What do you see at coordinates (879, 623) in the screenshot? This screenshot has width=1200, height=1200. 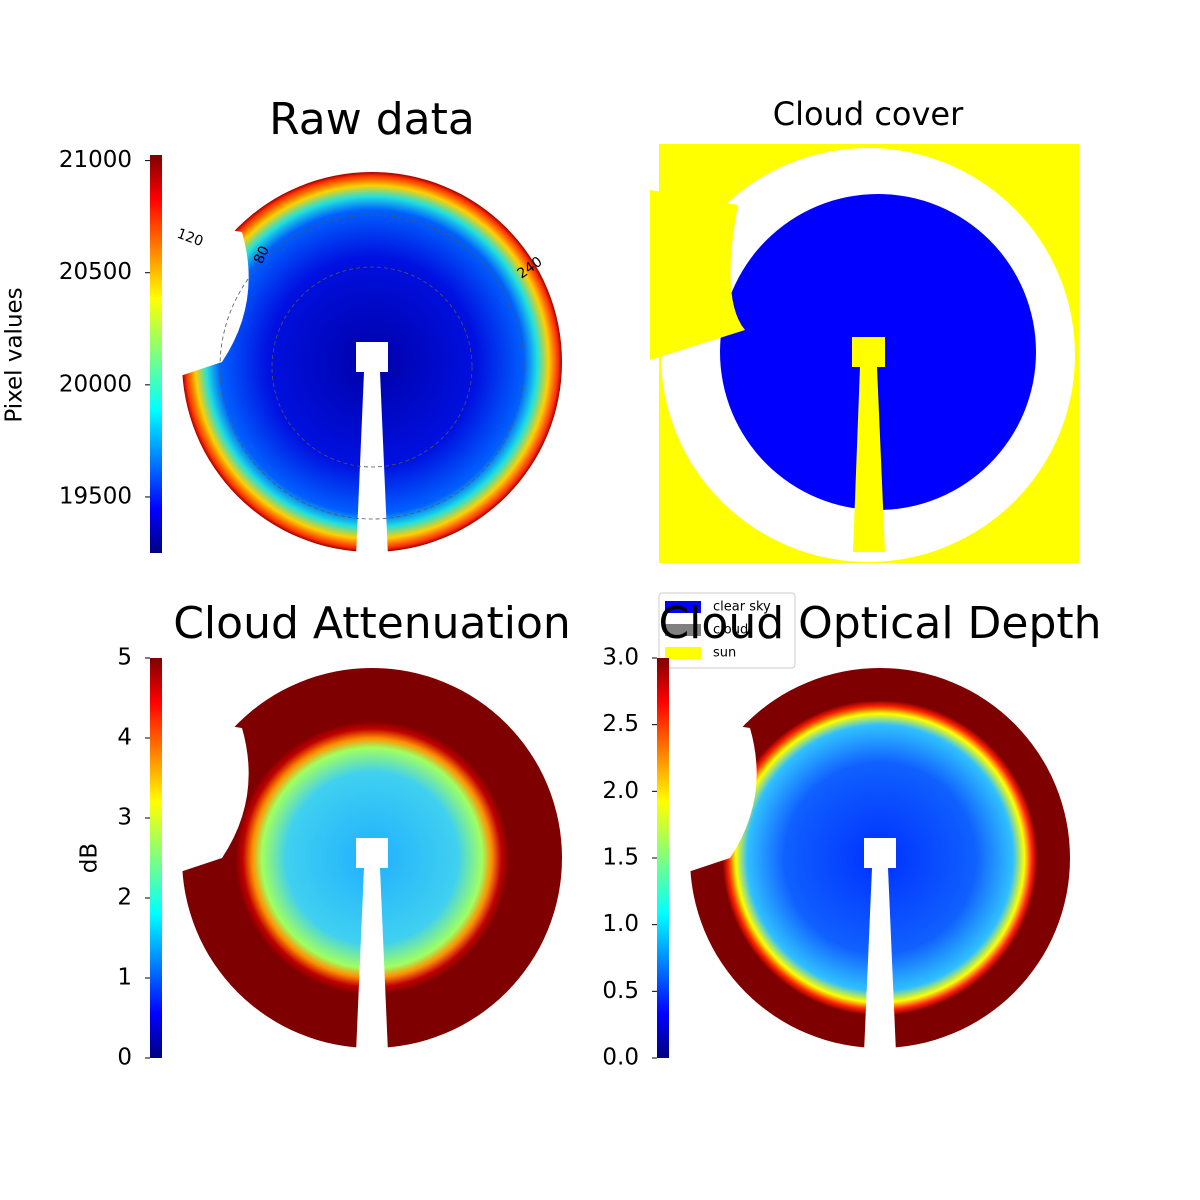 I see `panel-title: Cloud Optical Depth` at bounding box center [879, 623].